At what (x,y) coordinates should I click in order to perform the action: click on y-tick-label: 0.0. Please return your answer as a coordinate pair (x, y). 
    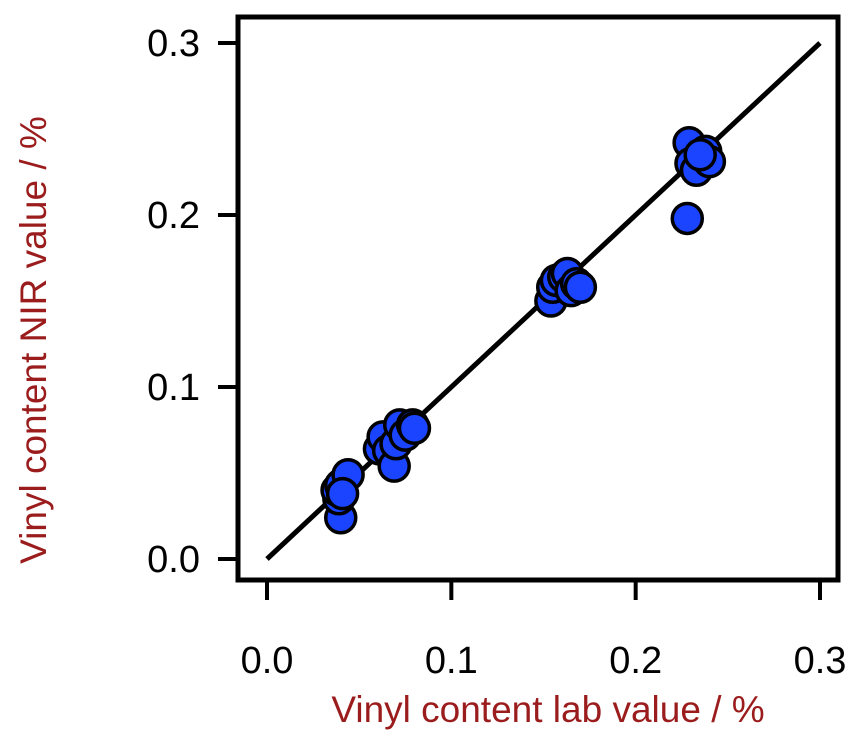
    Looking at the image, I should click on (173, 560).